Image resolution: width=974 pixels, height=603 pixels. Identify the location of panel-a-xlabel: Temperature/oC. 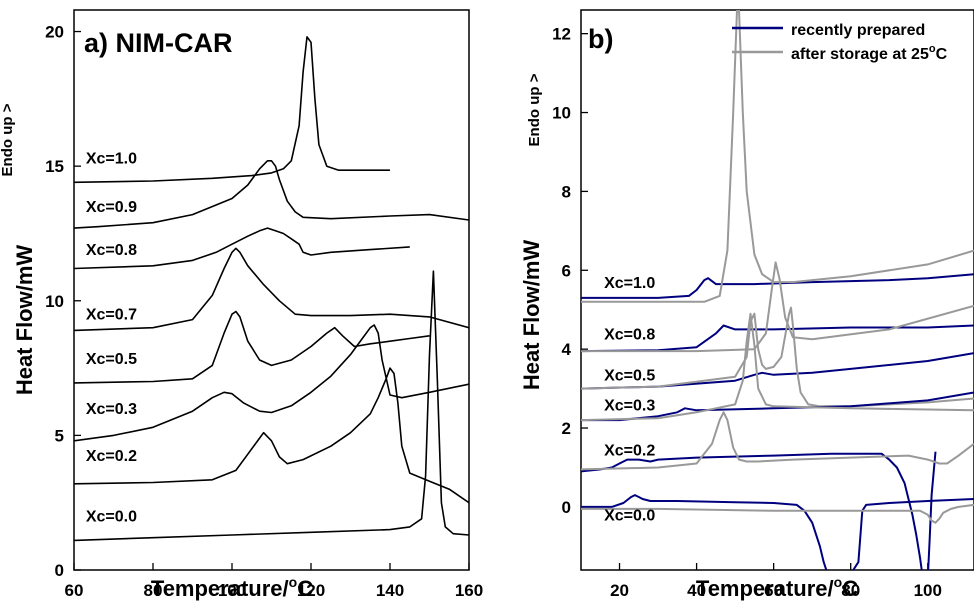
(232, 587).